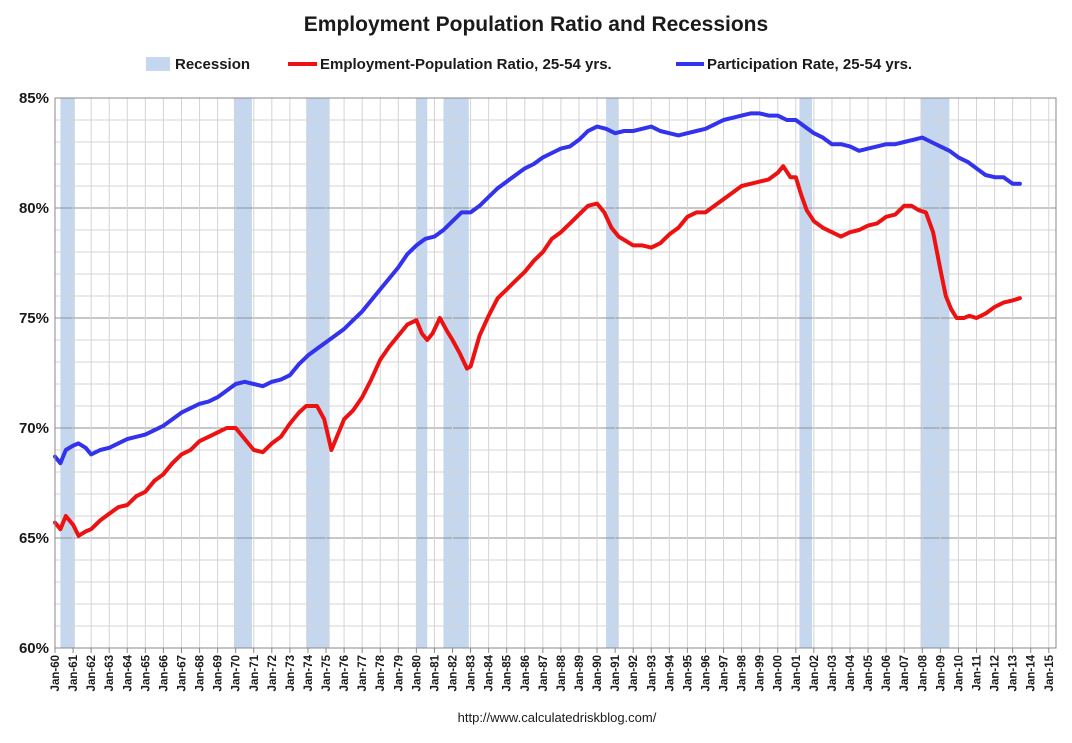 The width and height of the screenshot is (1072, 743). Describe the element at coordinates (996, 673) in the screenshot. I see `x-tick-label: Jan-12` at that location.